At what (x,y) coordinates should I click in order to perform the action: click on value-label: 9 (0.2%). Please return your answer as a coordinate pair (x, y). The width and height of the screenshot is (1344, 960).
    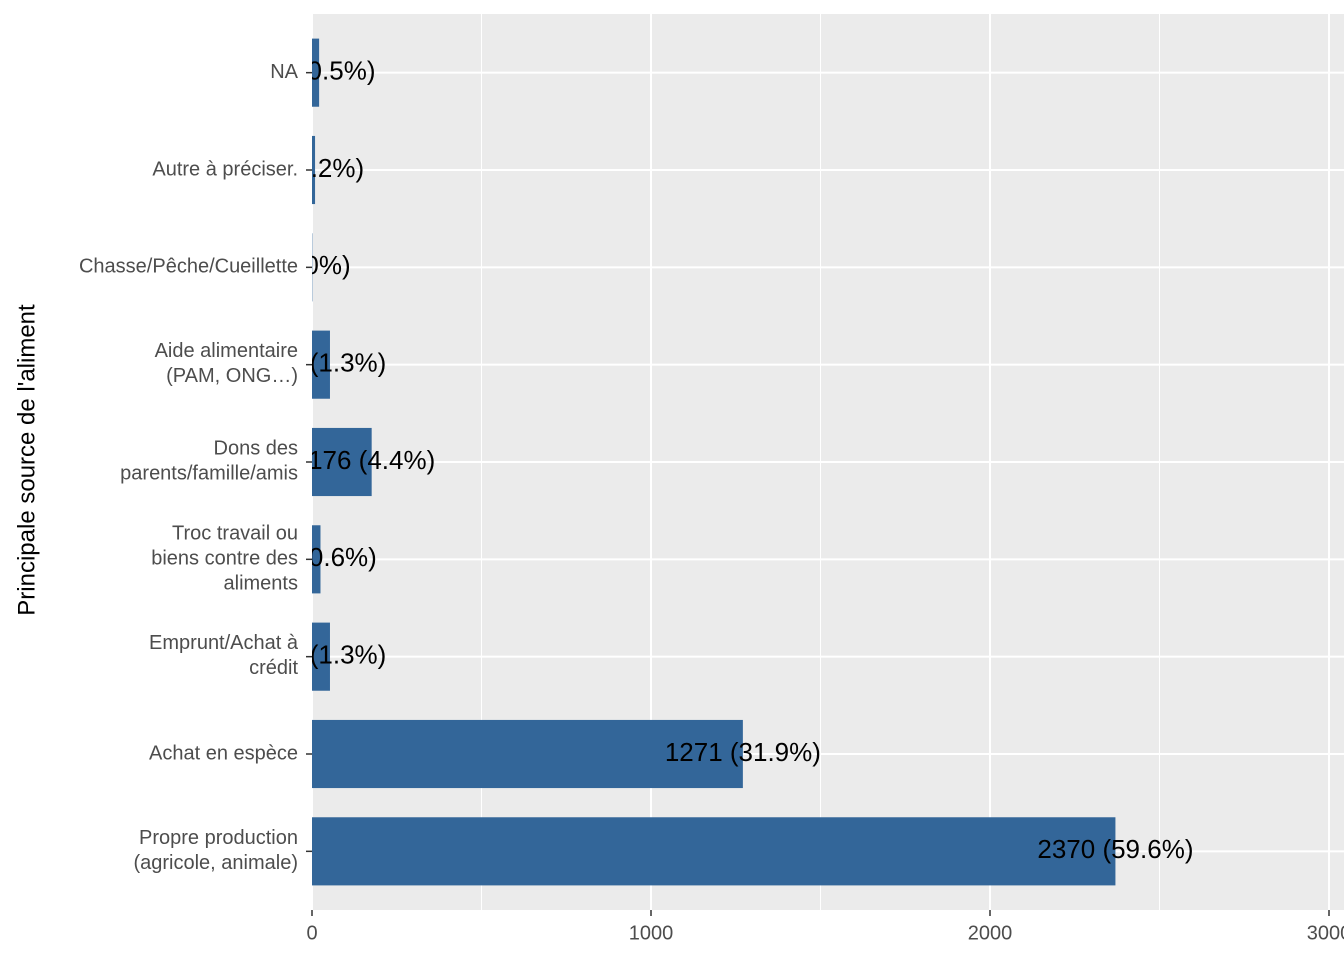
    Looking at the image, I should click on (315, 168).